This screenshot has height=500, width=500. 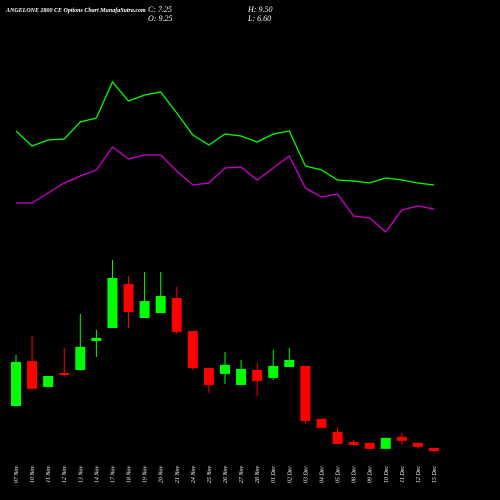 I want to click on x-tick-label: 11 Nov, so click(x=49, y=474).